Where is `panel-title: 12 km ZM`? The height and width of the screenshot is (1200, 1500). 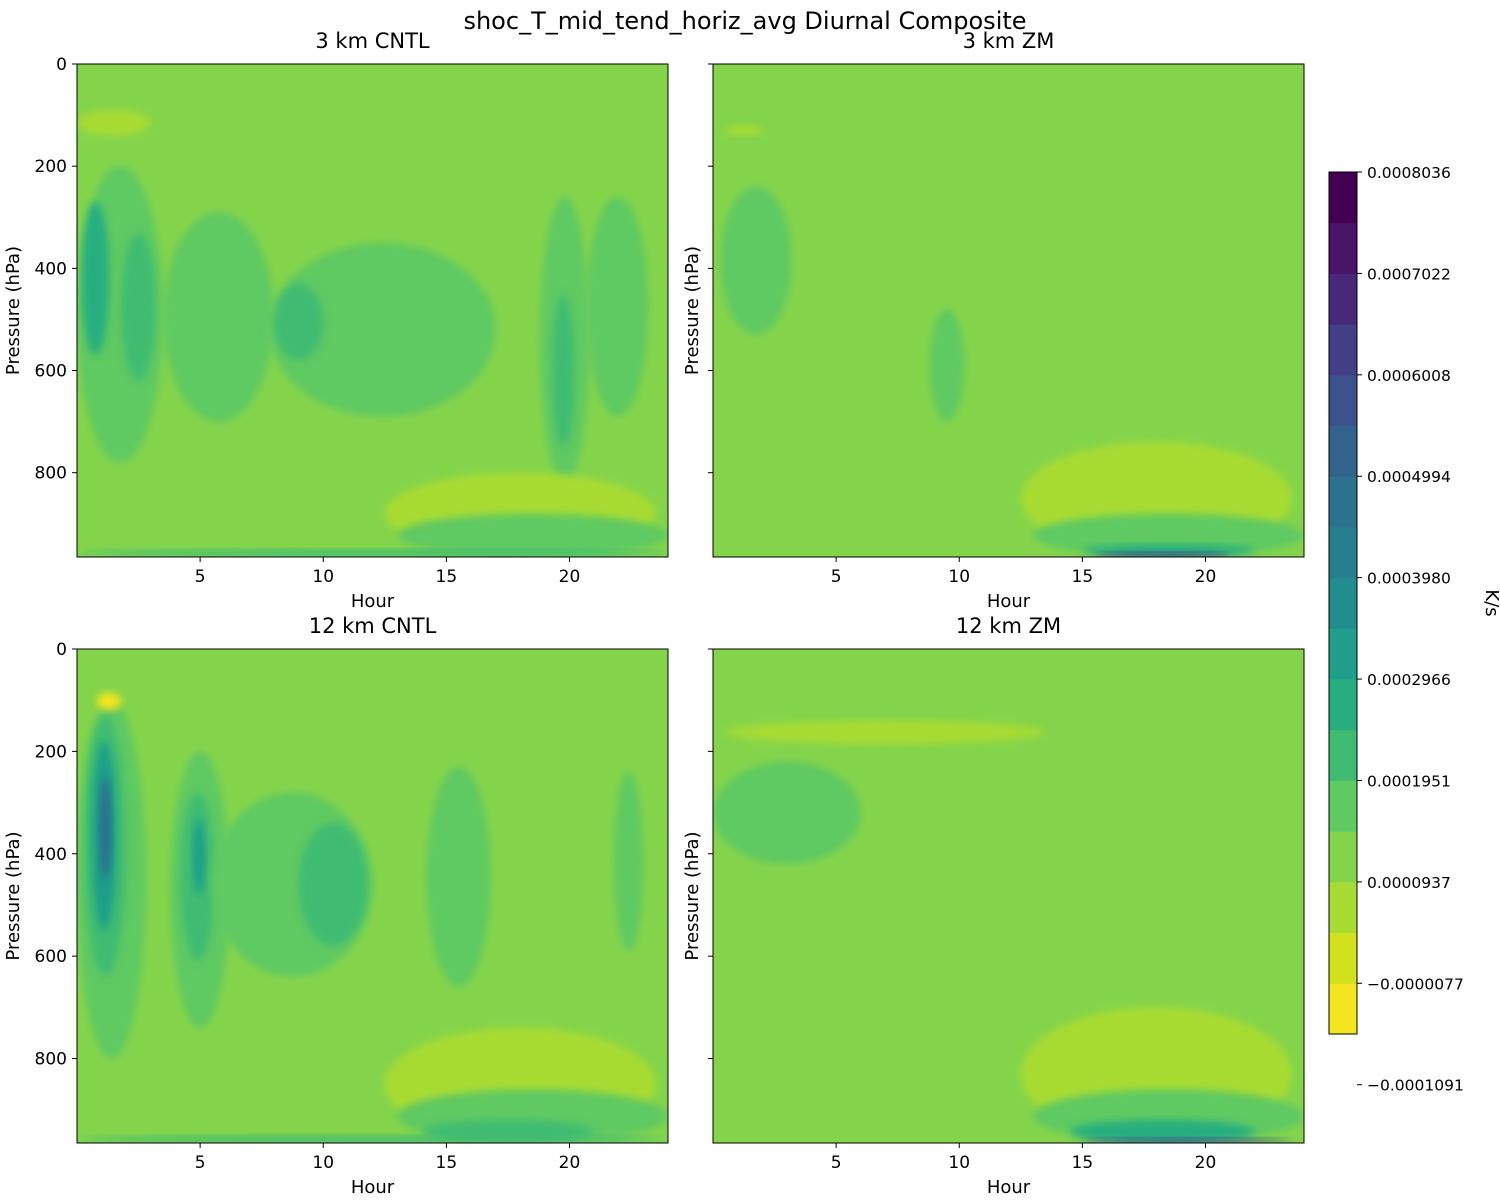 panel-title: 12 km ZM is located at coordinates (1008, 626).